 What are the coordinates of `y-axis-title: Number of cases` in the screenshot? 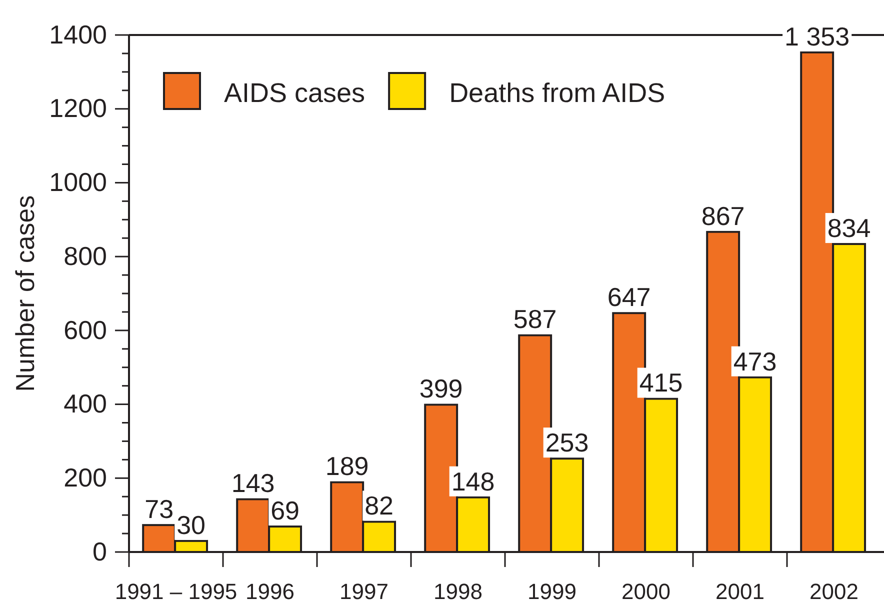 It's located at (25, 293).